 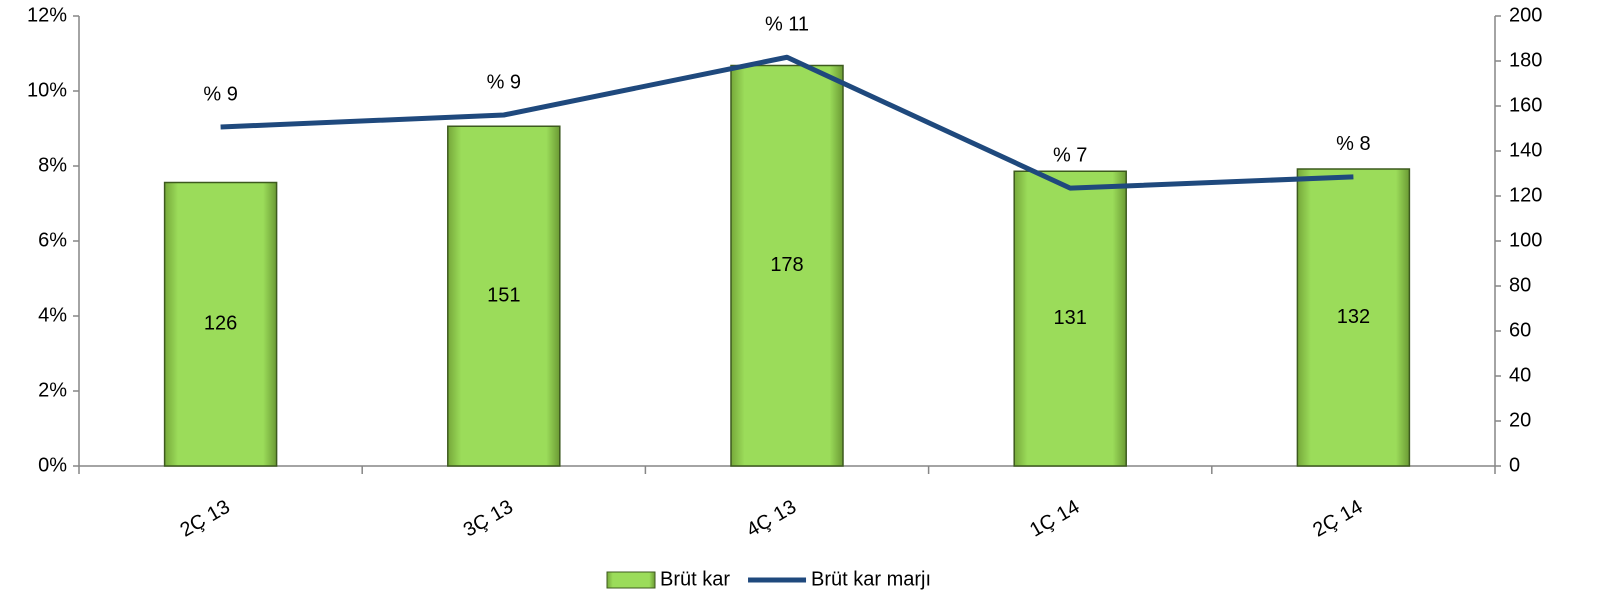 What do you see at coordinates (52, 315) in the screenshot?
I see `y-tick-label: 4%` at bounding box center [52, 315].